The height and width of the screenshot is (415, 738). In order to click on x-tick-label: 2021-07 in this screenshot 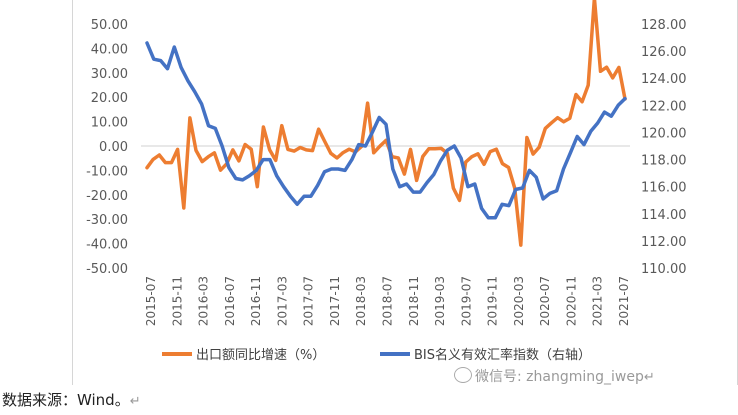, I will do `click(624, 301)`.